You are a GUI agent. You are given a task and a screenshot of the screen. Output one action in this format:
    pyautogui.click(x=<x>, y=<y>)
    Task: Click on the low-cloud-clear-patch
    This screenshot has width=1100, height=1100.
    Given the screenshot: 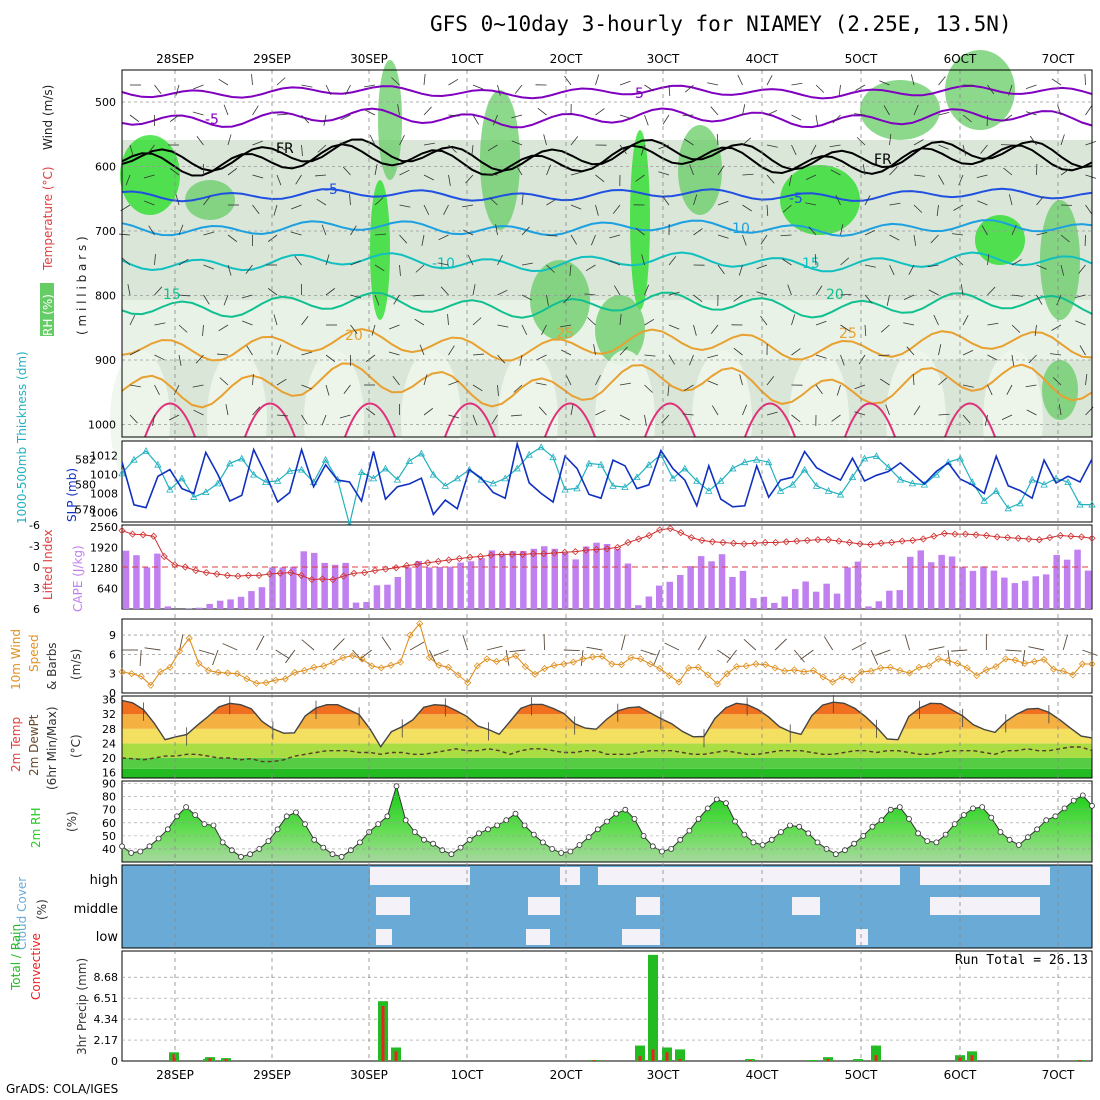 What is the action you would take?
    pyautogui.click(x=641, y=937)
    